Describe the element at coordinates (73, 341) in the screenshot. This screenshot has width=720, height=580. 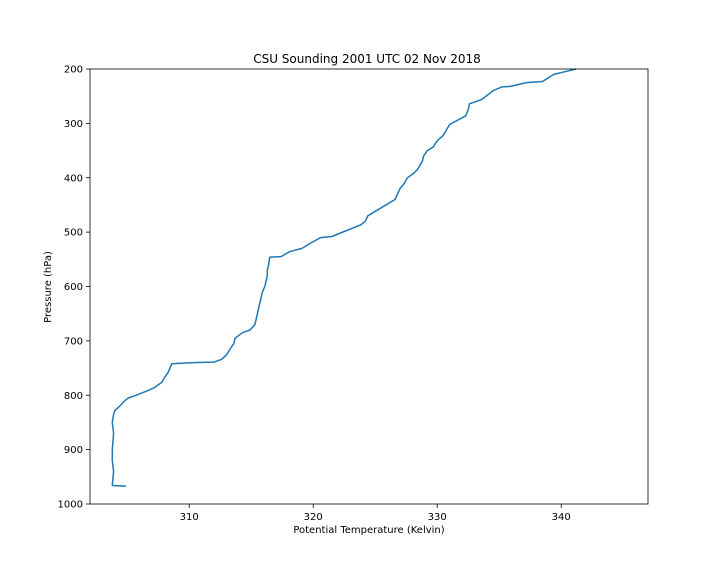
I see `y-tick-label: 700` at that location.